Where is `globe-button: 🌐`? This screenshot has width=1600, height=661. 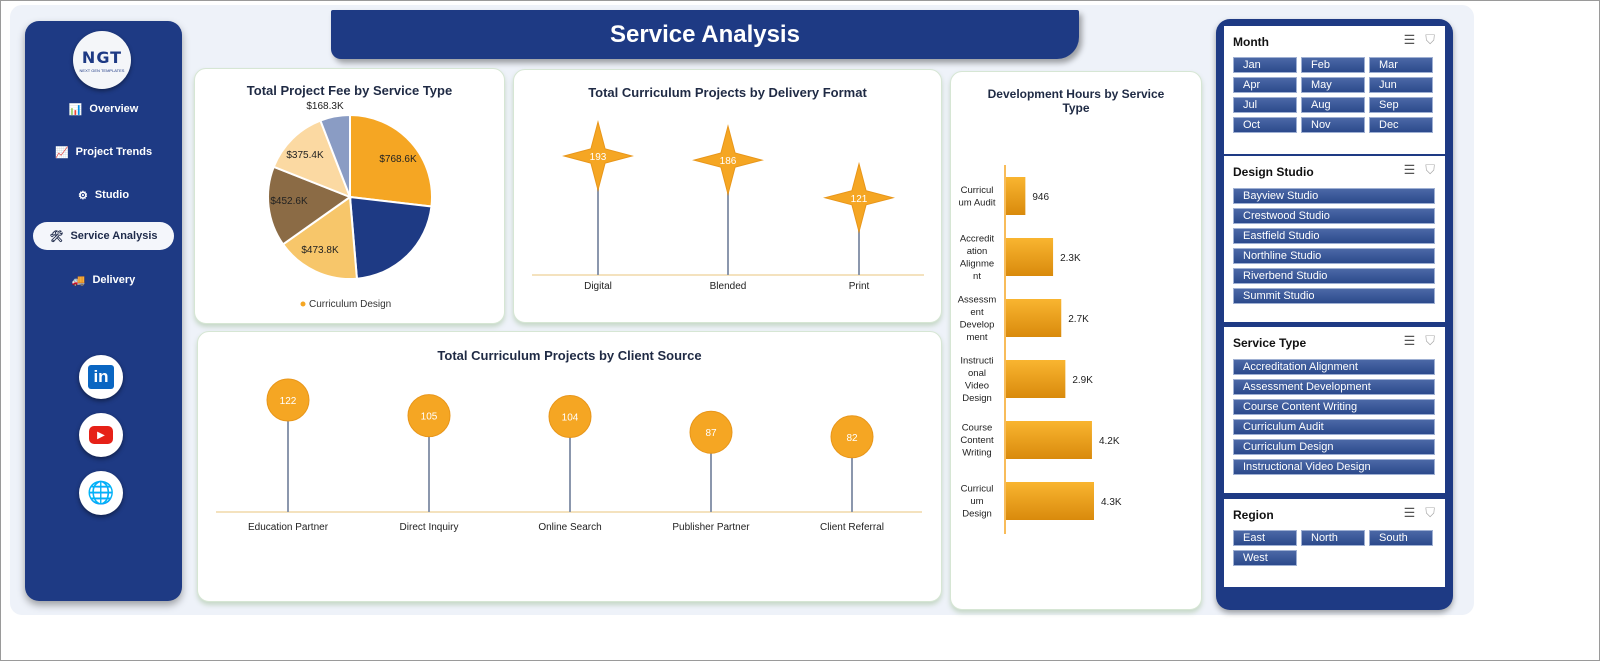 globe-button: 🌐 is located at coordinates (101, 493).